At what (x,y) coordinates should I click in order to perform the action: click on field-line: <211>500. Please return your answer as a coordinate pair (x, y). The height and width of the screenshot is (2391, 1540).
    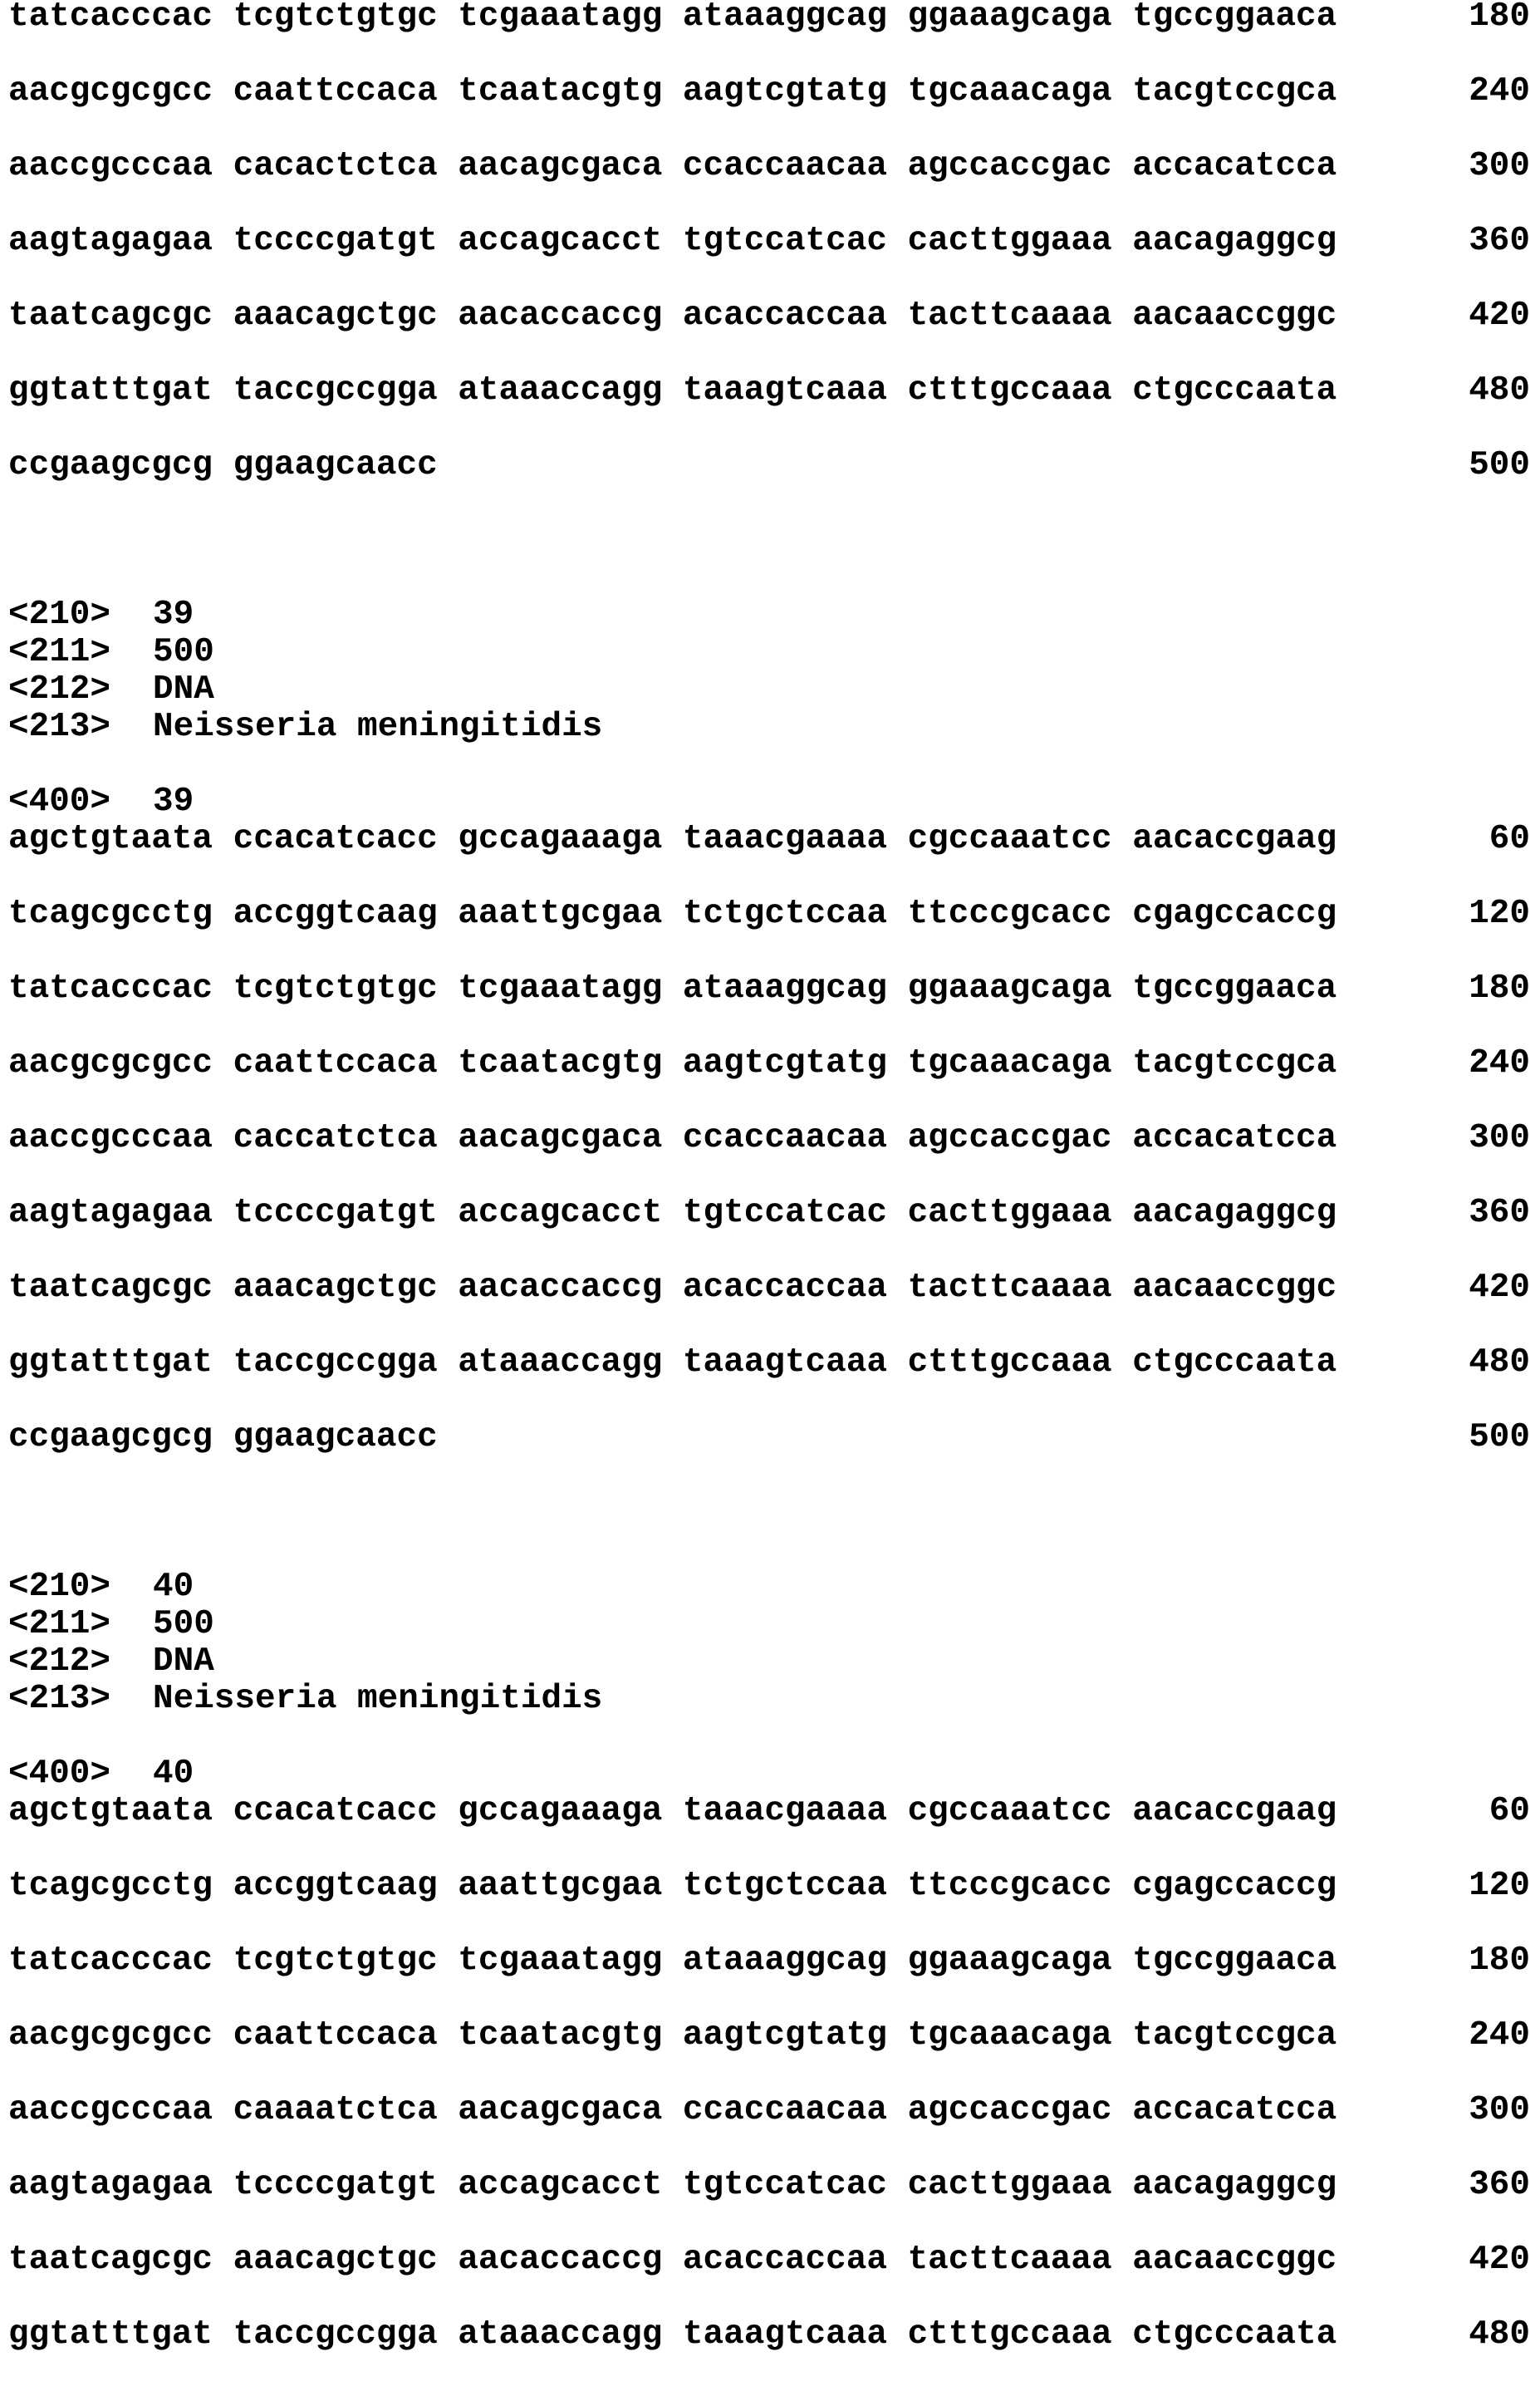
    Looking at the image, I should click on (769, 1624).